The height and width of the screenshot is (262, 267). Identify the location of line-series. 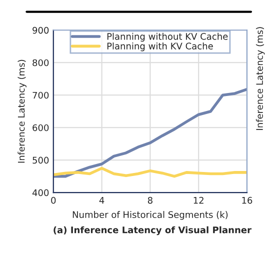
(150, 172).